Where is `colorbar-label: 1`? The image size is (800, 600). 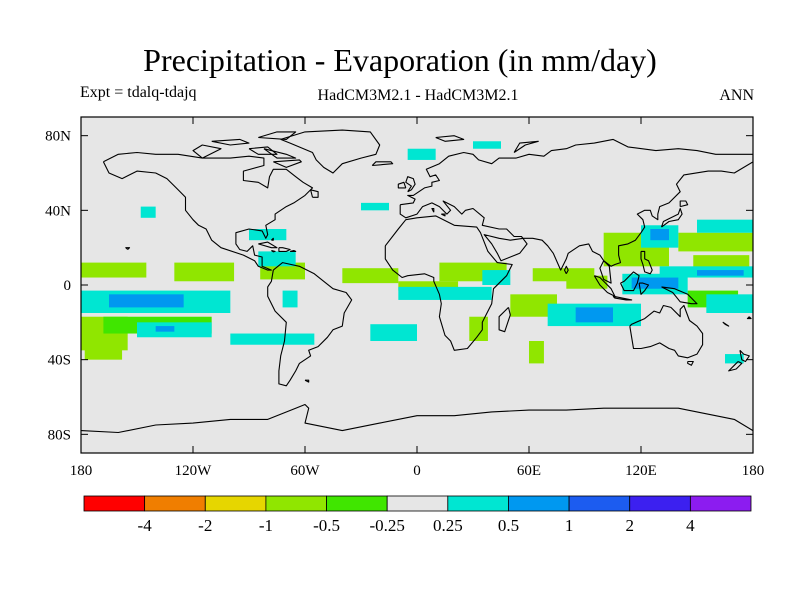
colorbar-label: 1 is located at coordinates (569, 525).